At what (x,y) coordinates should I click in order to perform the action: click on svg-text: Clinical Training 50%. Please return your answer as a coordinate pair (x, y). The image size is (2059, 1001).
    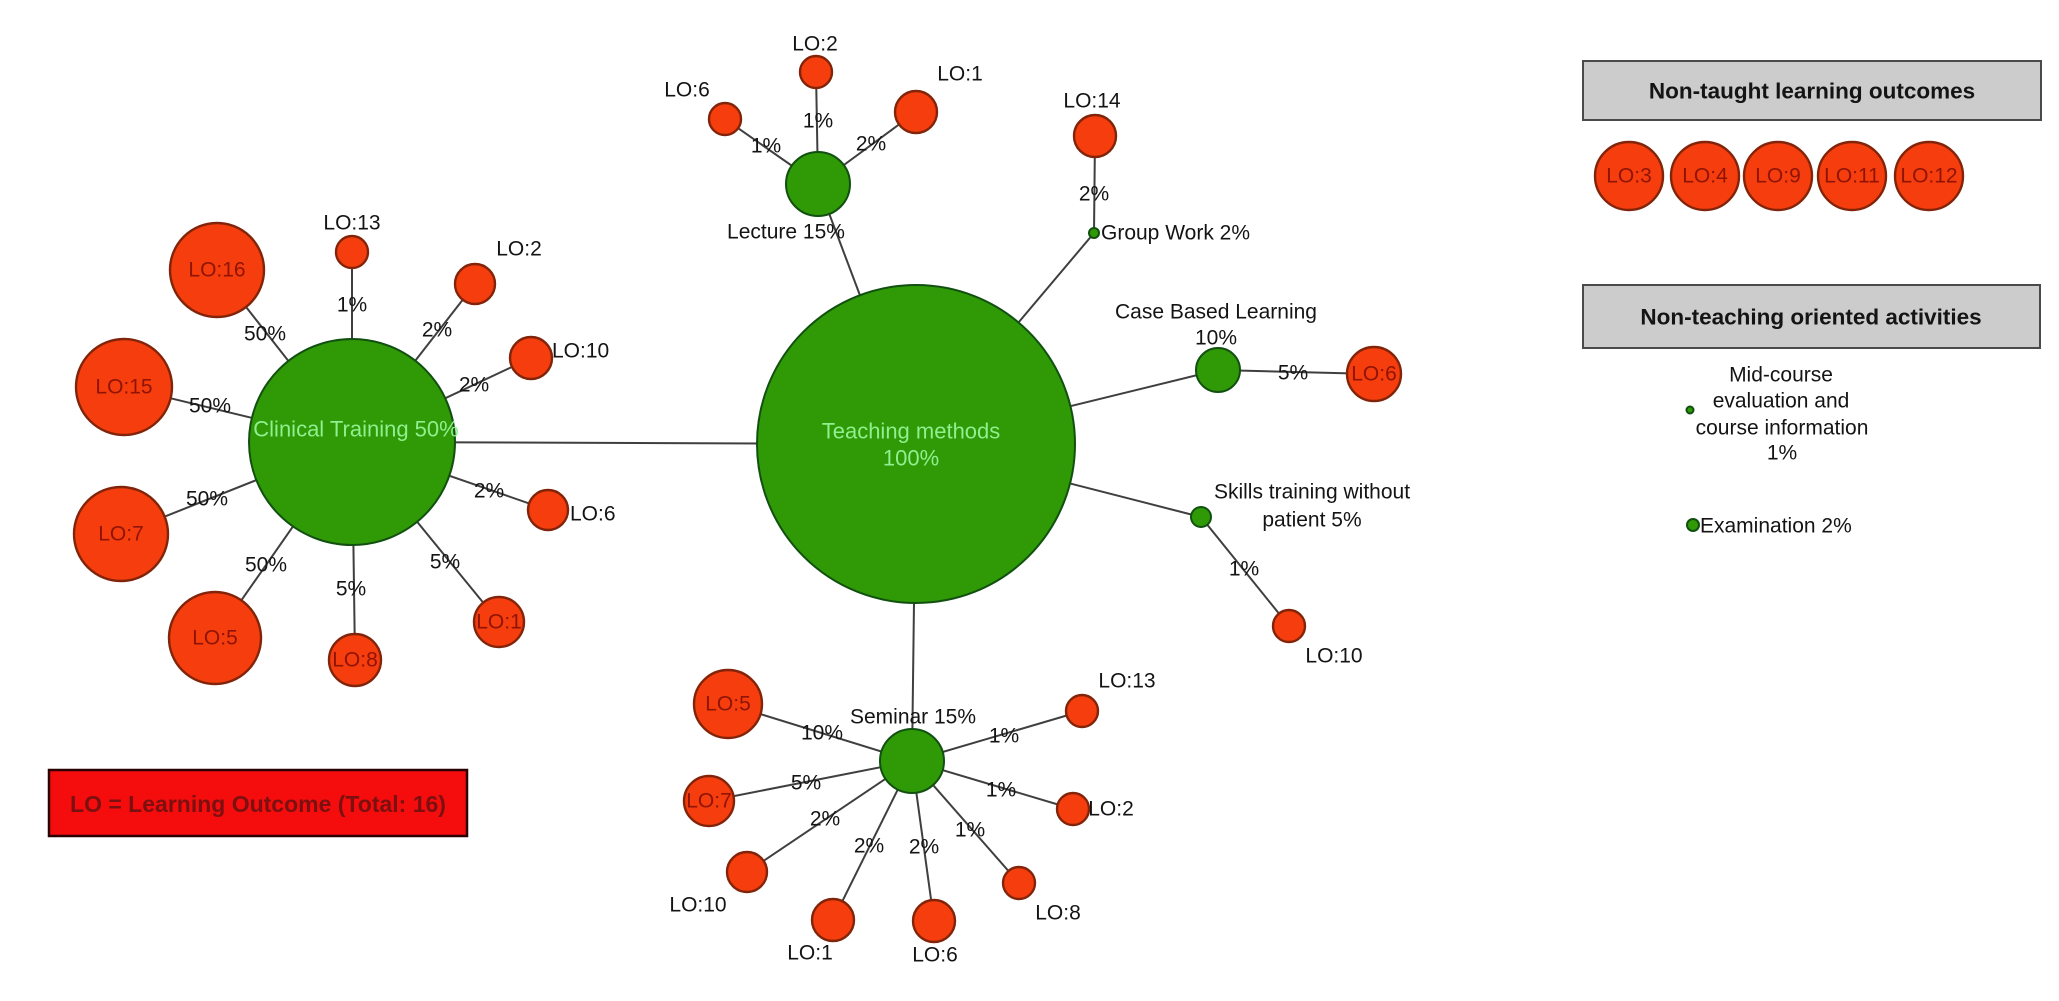
    Looking at the image, I should click on (355, 429).